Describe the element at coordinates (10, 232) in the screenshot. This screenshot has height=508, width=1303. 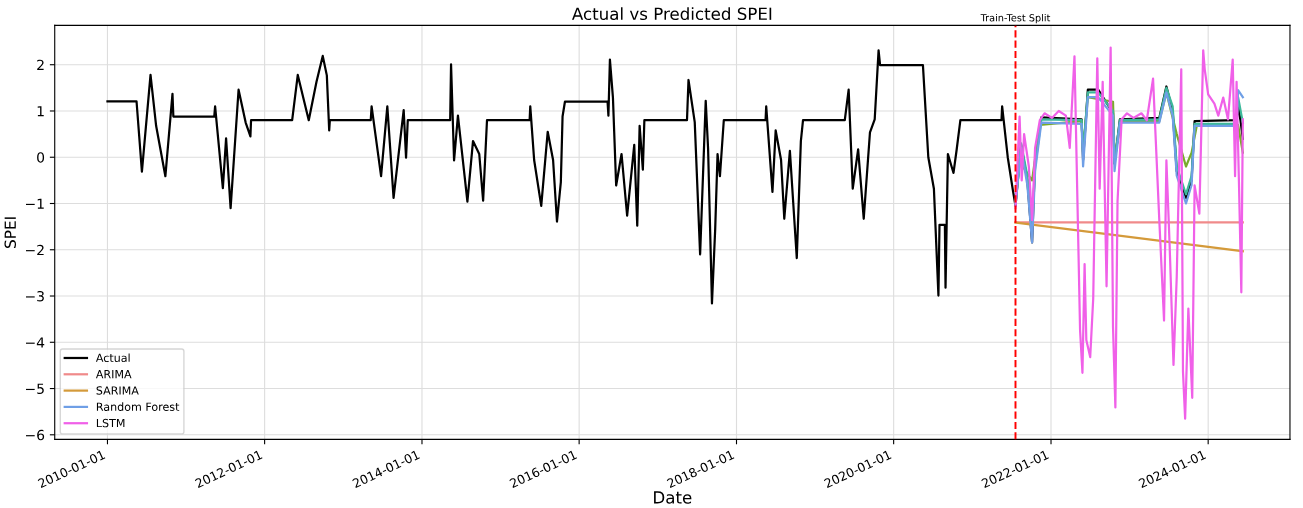
I see `y-axis-title: SPEI` at that location.